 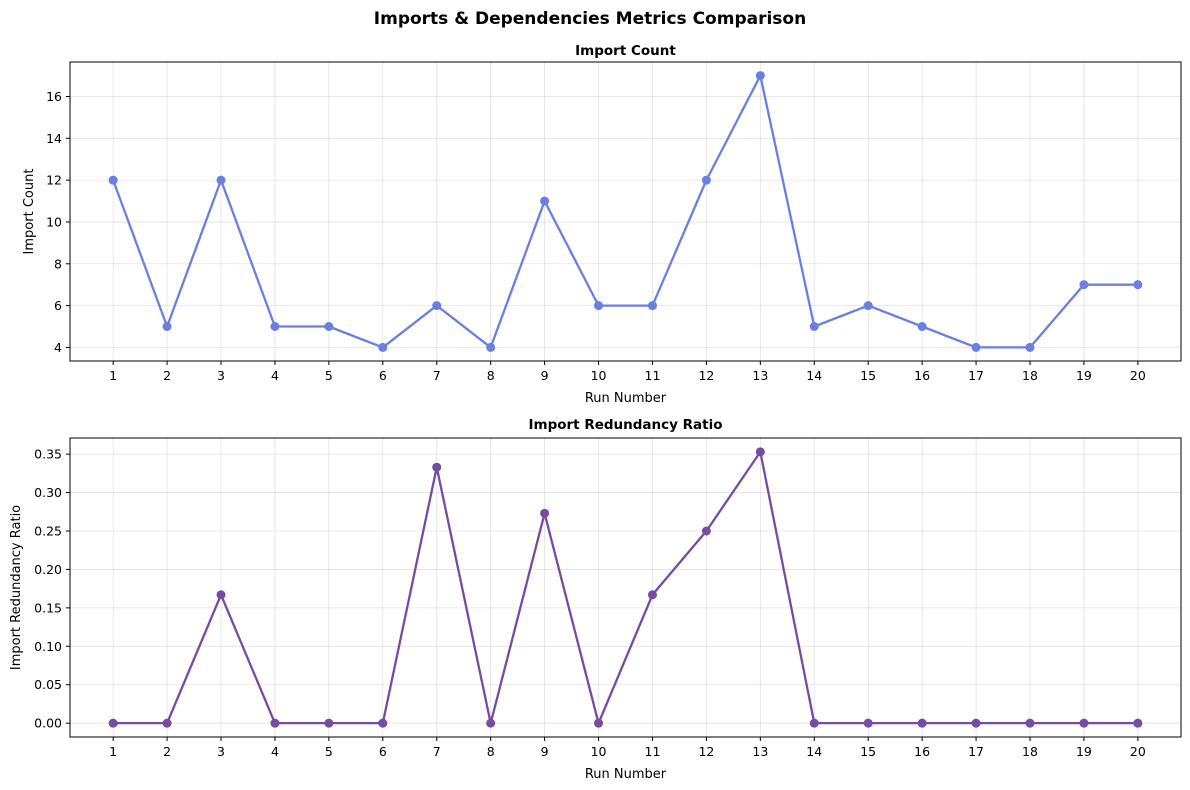 What do you see at coordinates (54, 96) in the screenshot?
I see `y-tick-label: 16` at bounding box center [54, 96].